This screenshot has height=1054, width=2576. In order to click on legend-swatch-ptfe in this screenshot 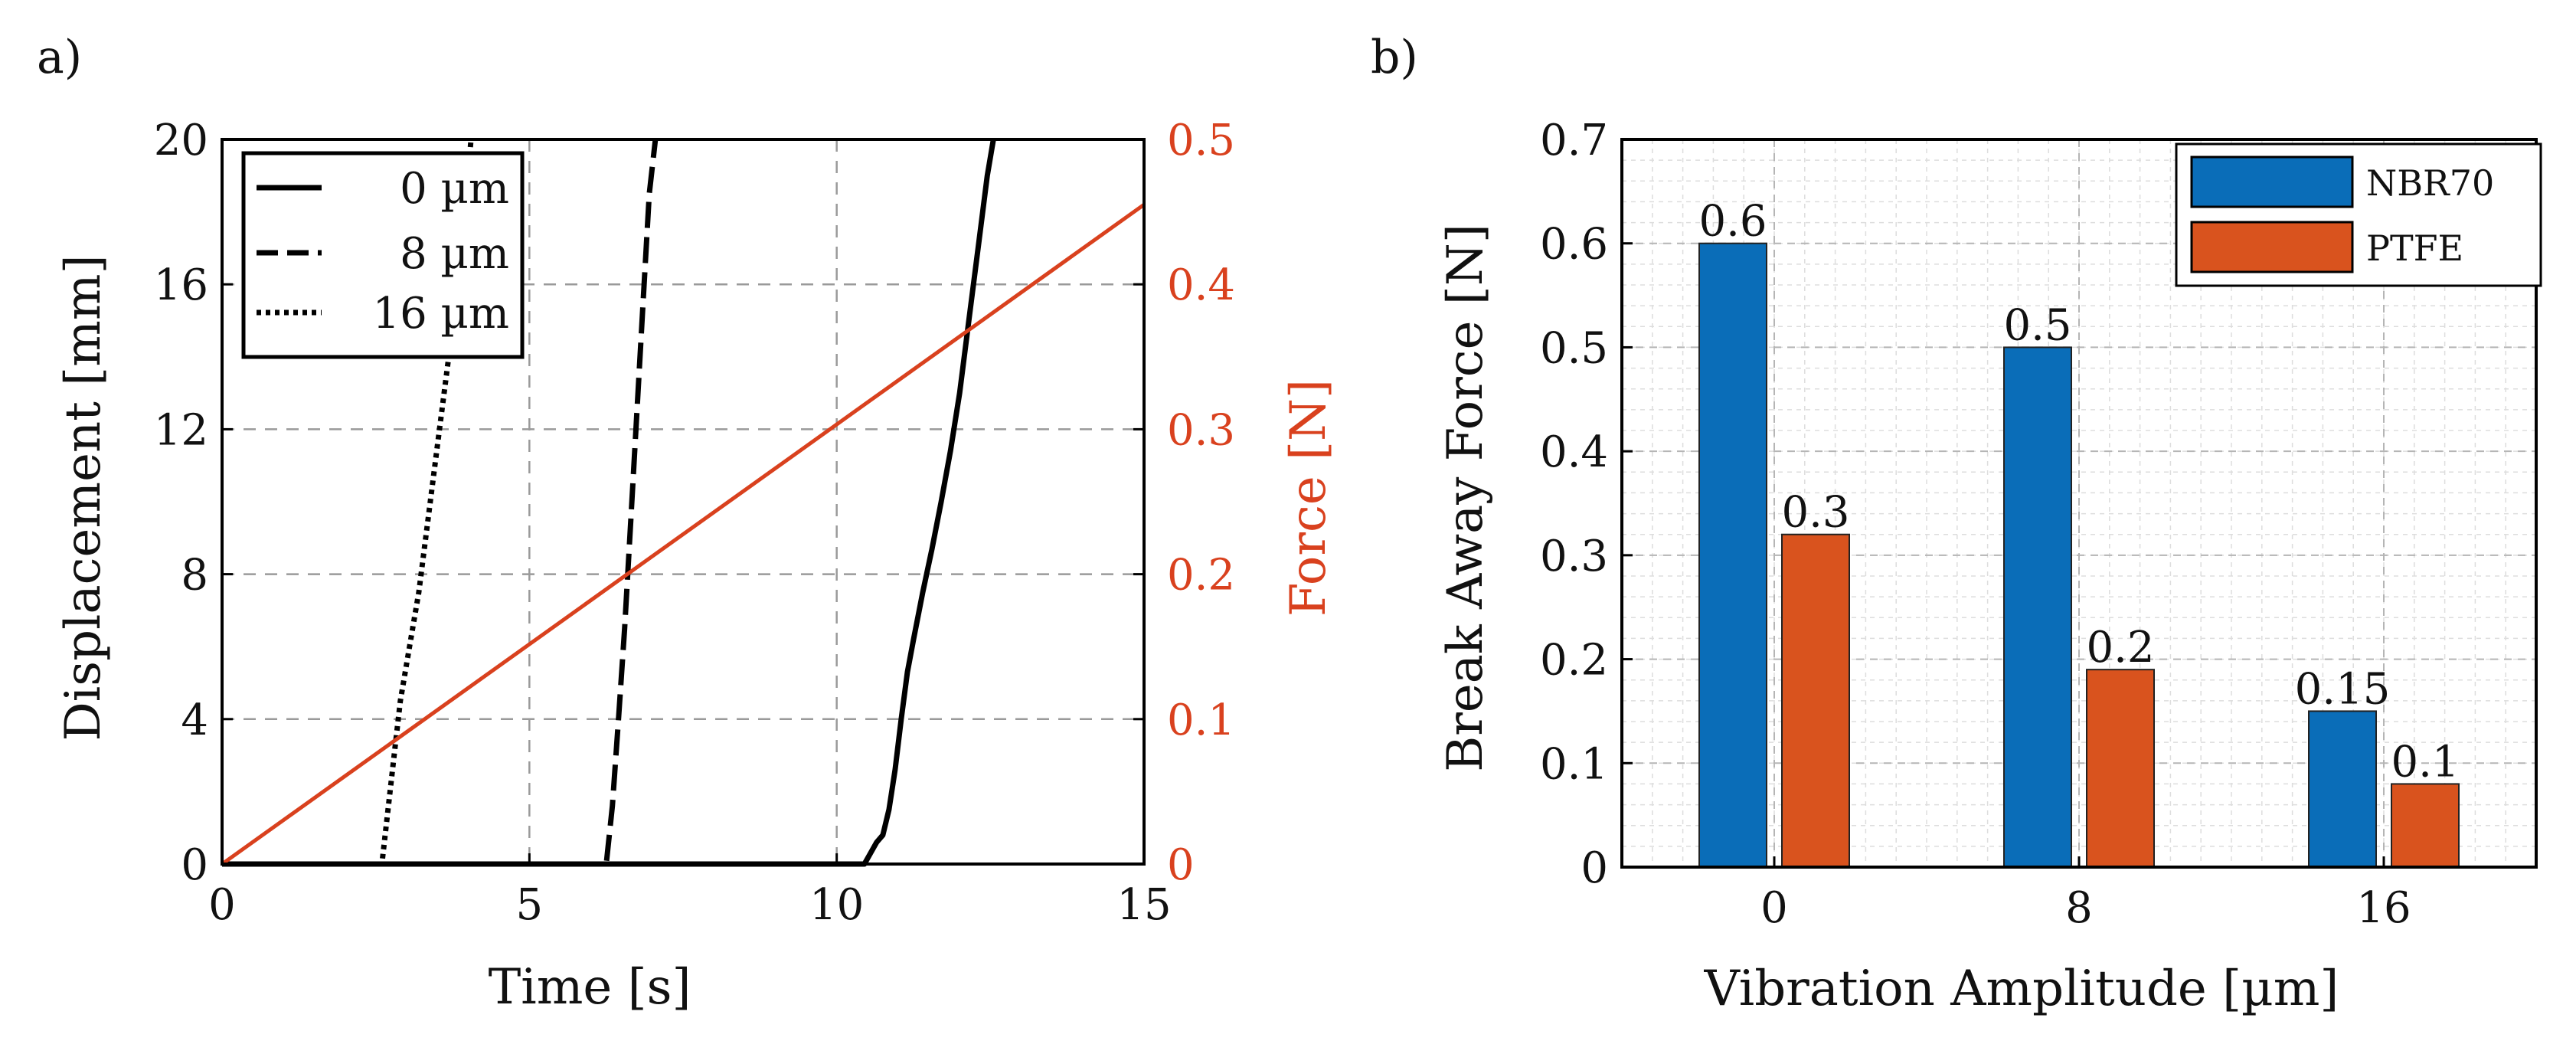, I will do `click(2272, 247)`.